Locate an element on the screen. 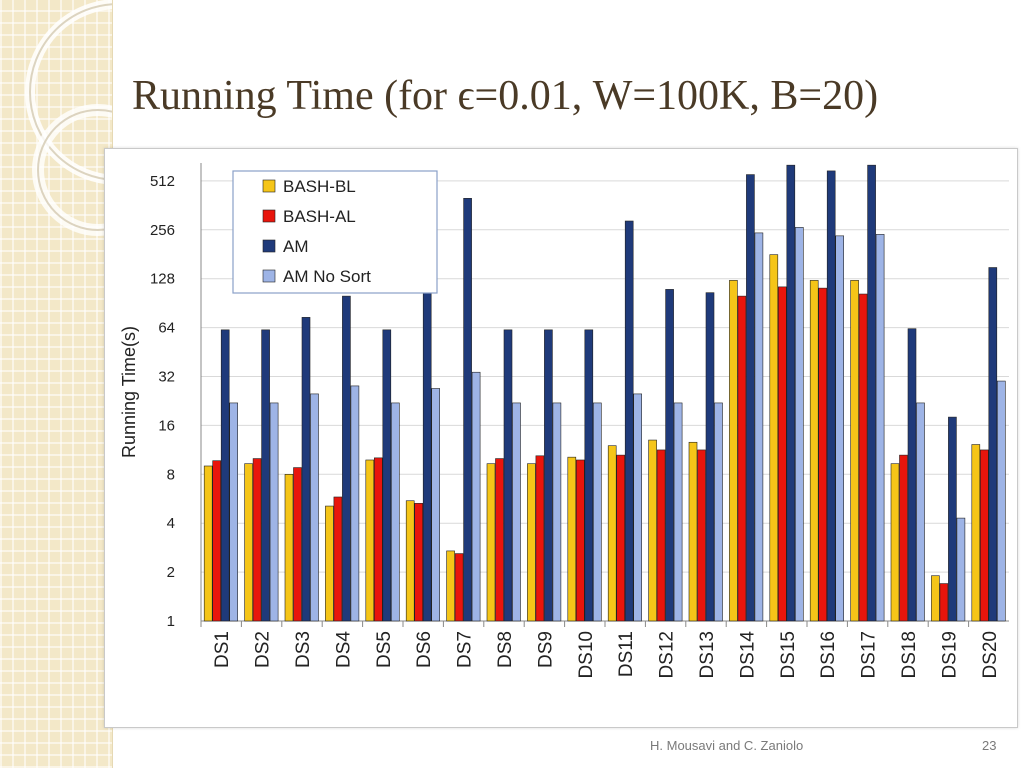  bar-am-no-sort-ds7 is located at coordinates (476, 496).